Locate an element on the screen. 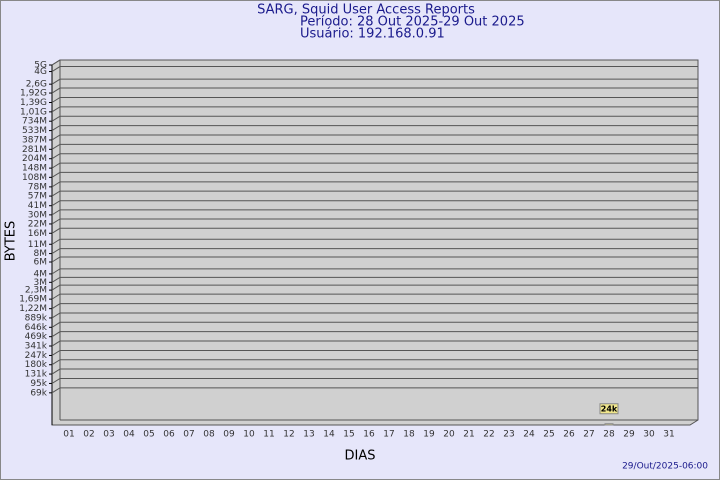 The width and height of the screenshot is (720, 480). y-tick-label: 57M is located at coordinates (37, 197).